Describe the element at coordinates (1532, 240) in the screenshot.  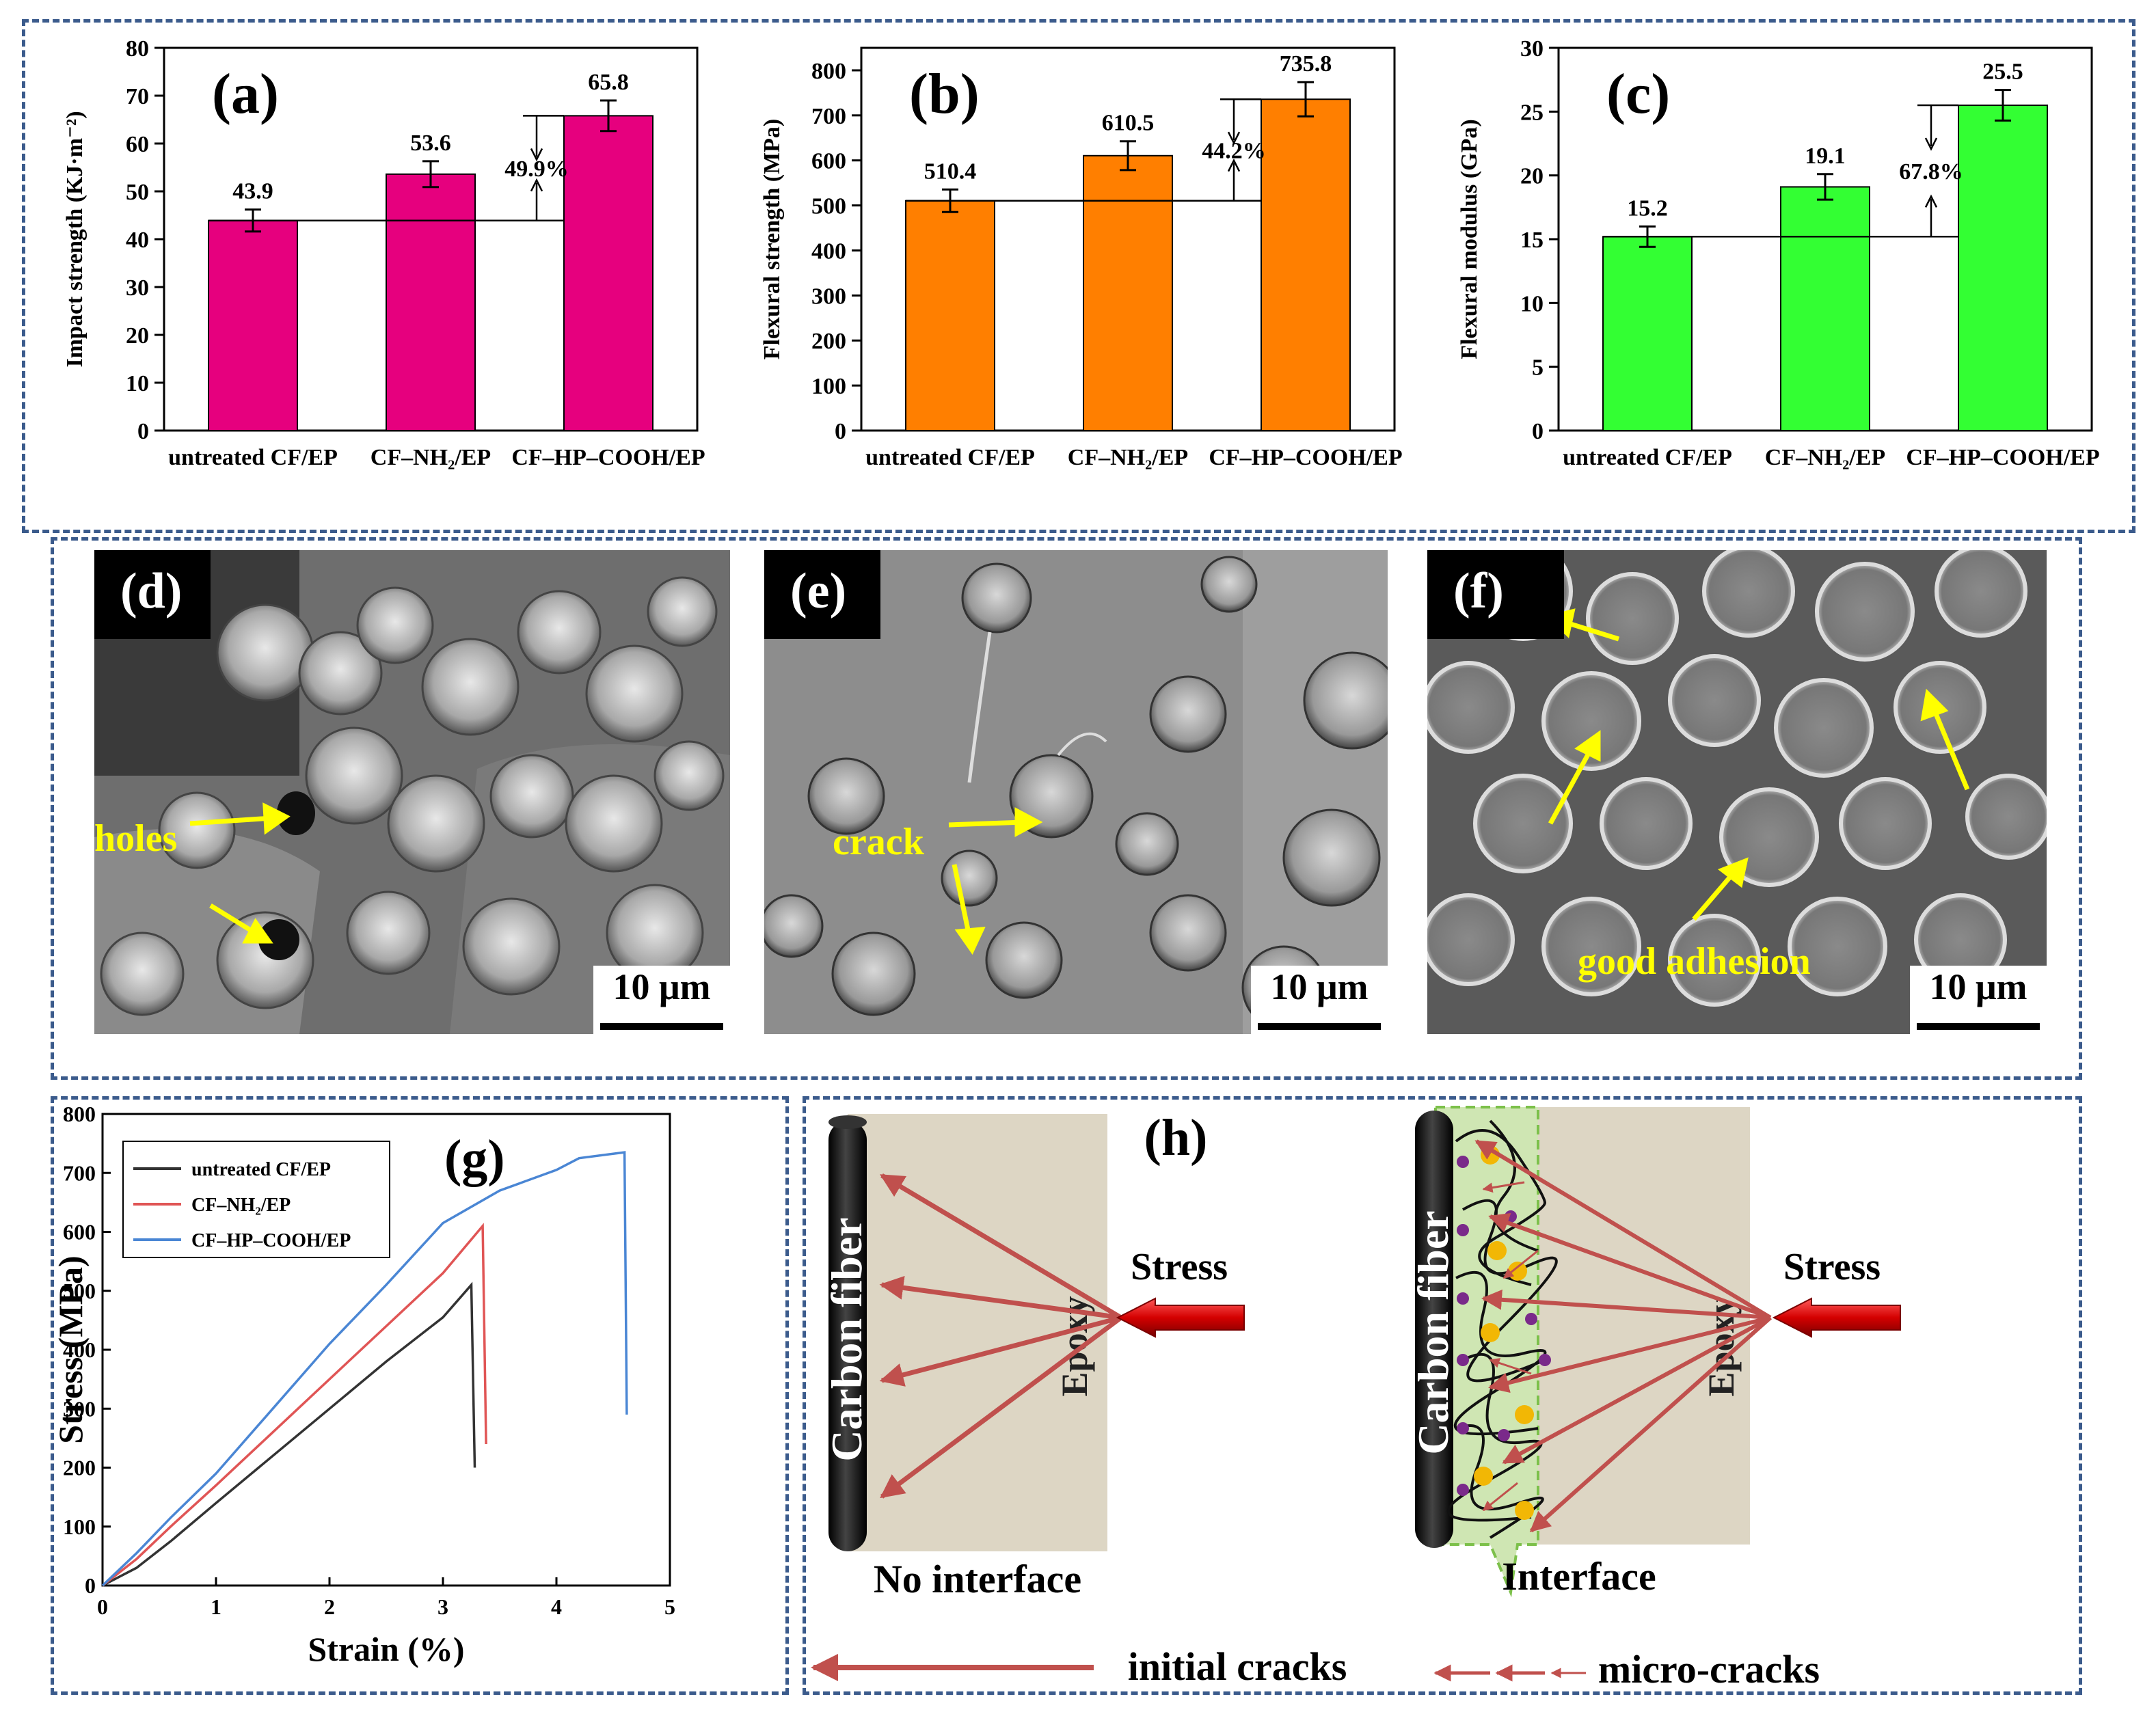
I see `y-tick-label: 15` at that location.